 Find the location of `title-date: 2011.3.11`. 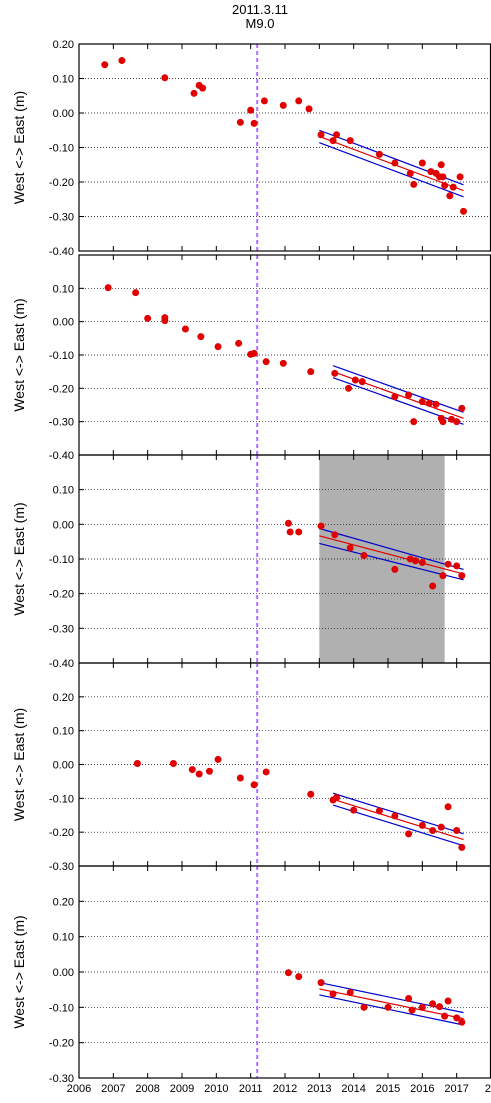

title-date: 2011.3.11 is located at coordinates (260, 9).